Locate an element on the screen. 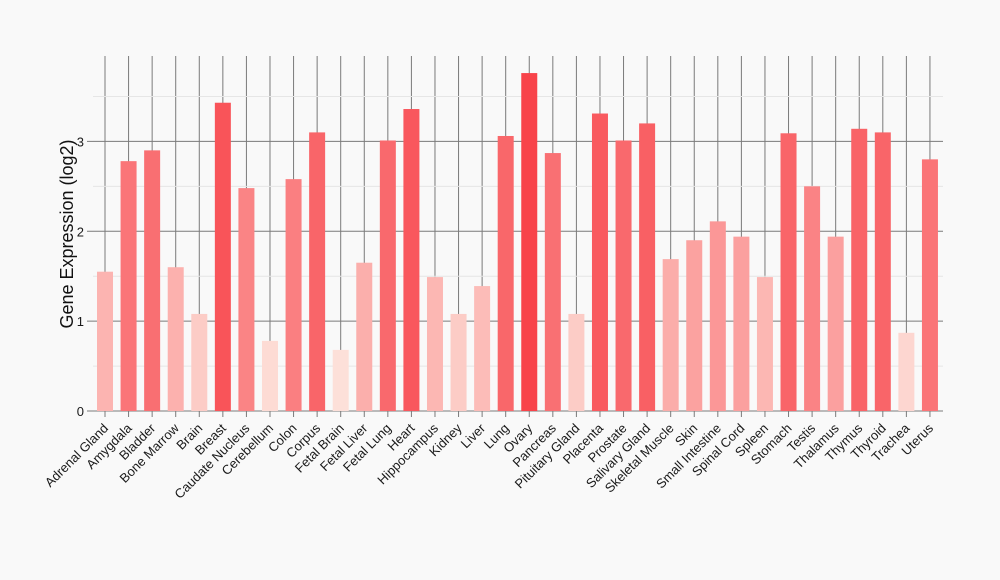 This screenshot has width=1000, height=580. y-tick-label: 2 is located at coordinates (80, 231).